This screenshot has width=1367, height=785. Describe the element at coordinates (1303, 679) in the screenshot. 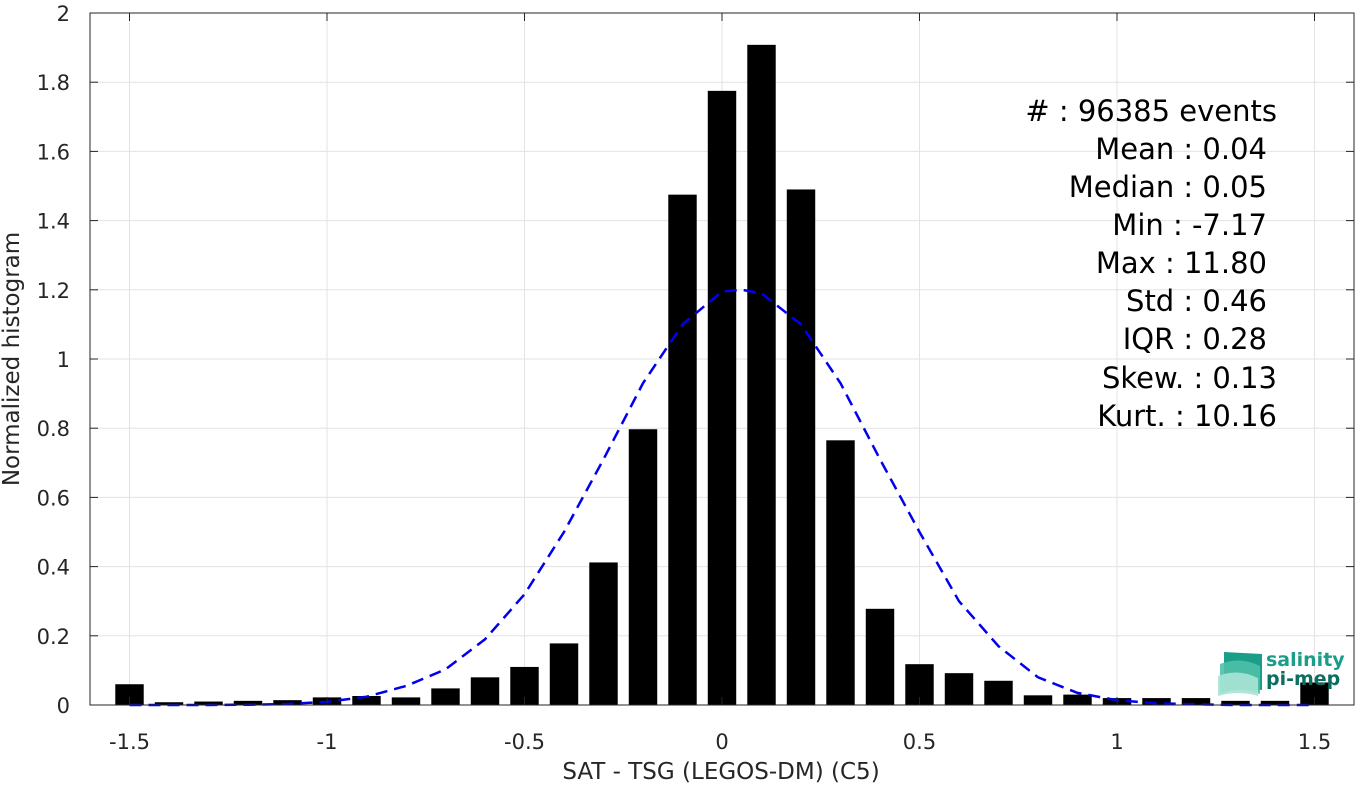

I see `logo-text-pimep: pi-mep` at that location.